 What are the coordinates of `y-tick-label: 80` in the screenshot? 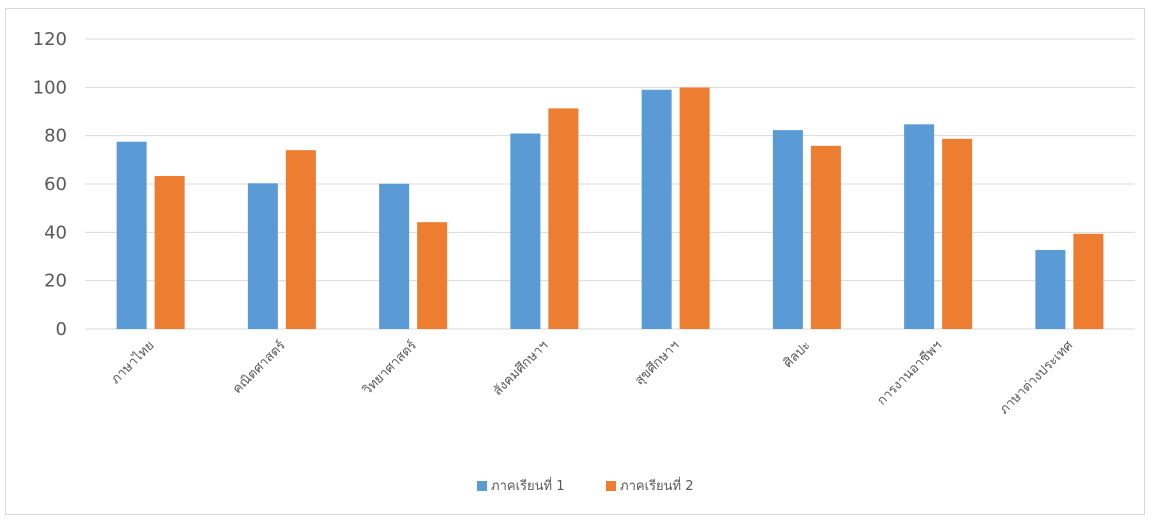 It's located at (55, 136).